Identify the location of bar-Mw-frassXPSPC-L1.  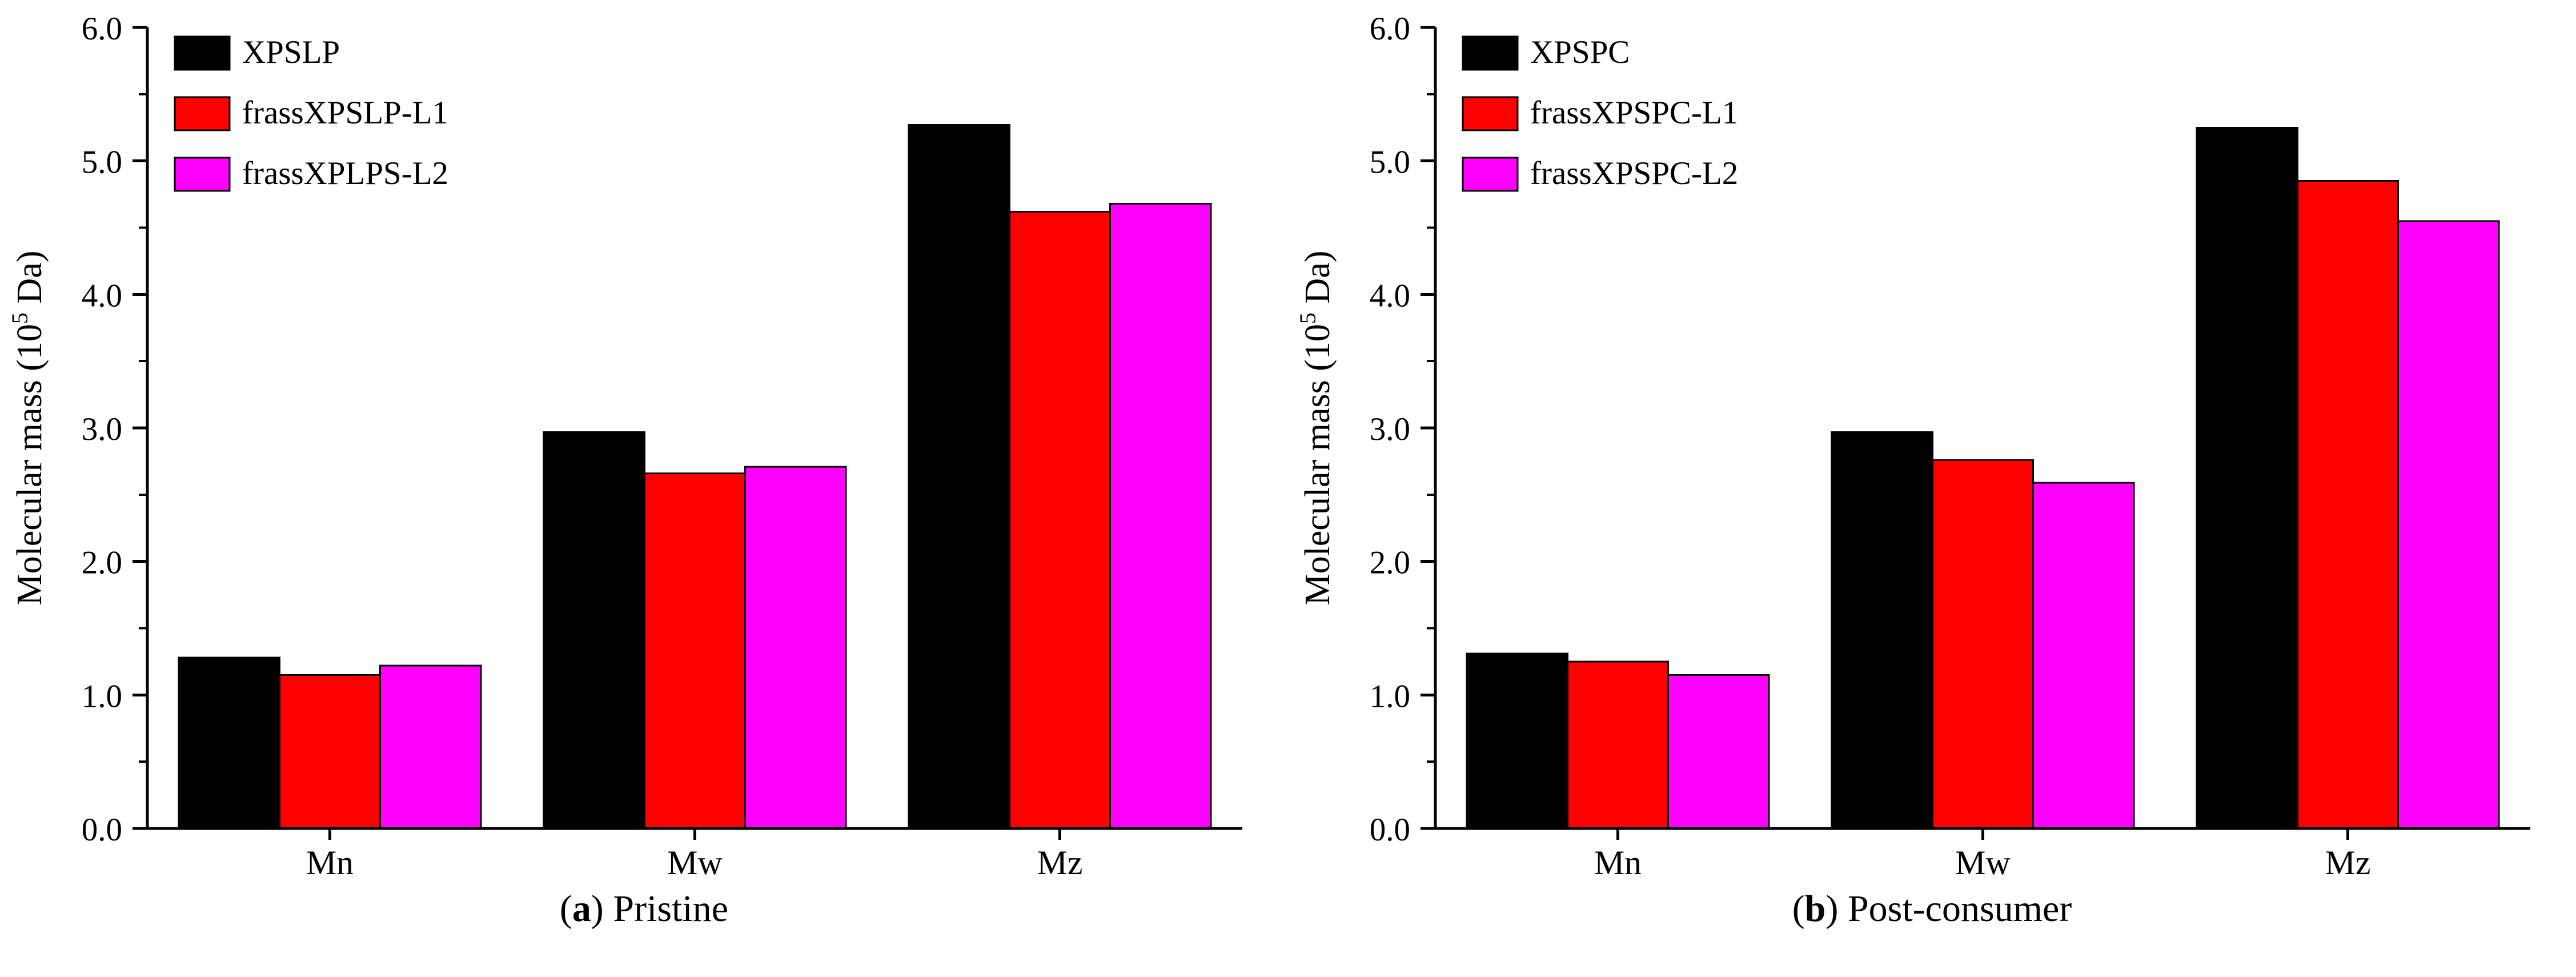
(1983, 644).